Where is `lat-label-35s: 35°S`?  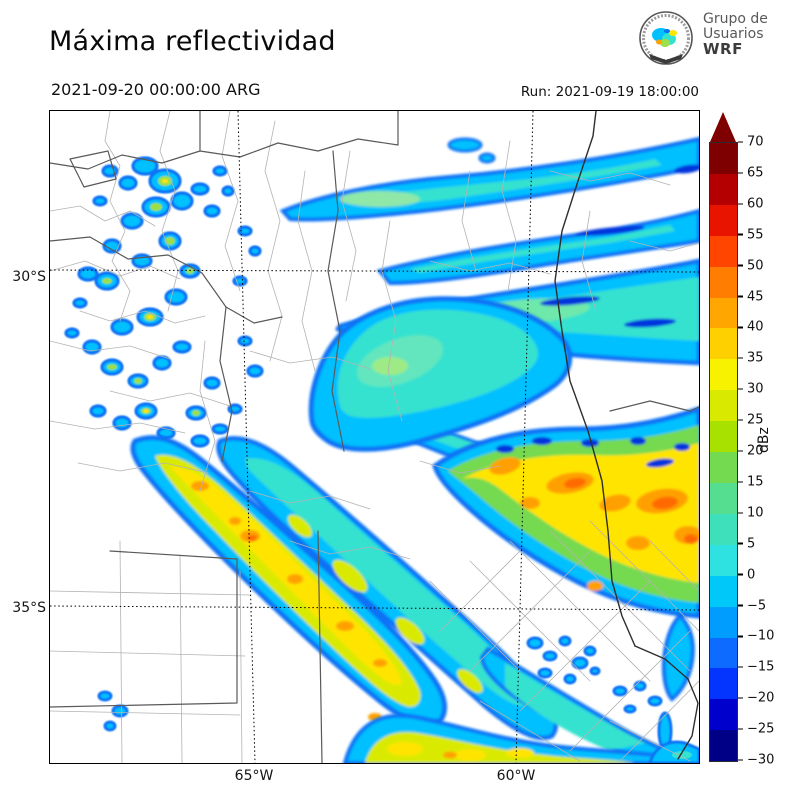 lat-label-35s: 35°S is located at coordinates (29, 608).